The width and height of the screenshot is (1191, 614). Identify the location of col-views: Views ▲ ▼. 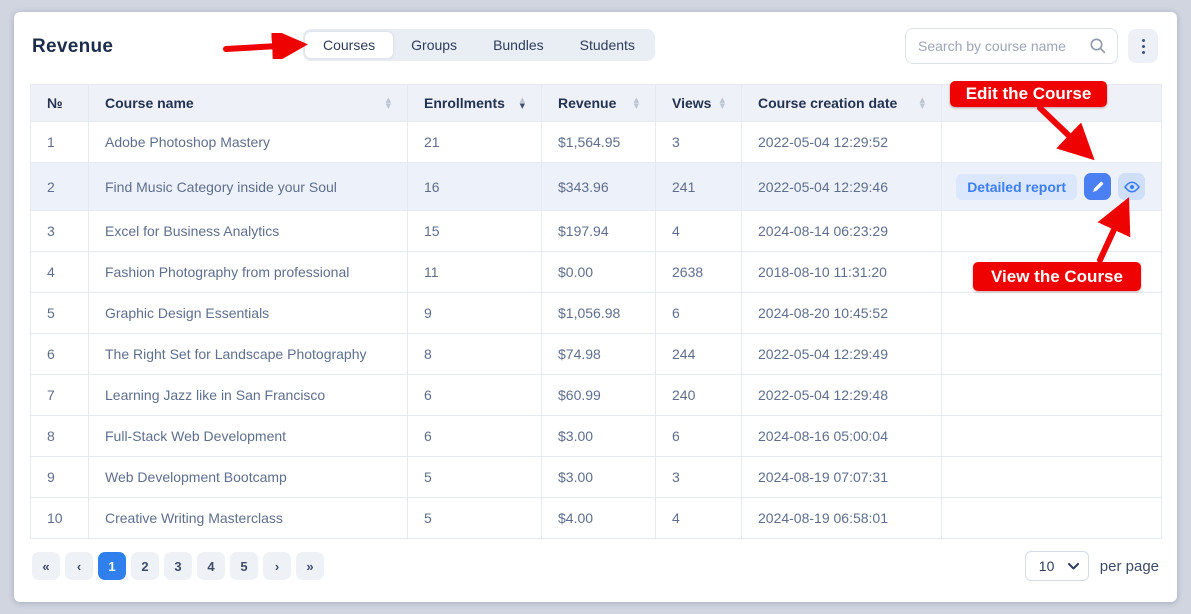
(698, 103).